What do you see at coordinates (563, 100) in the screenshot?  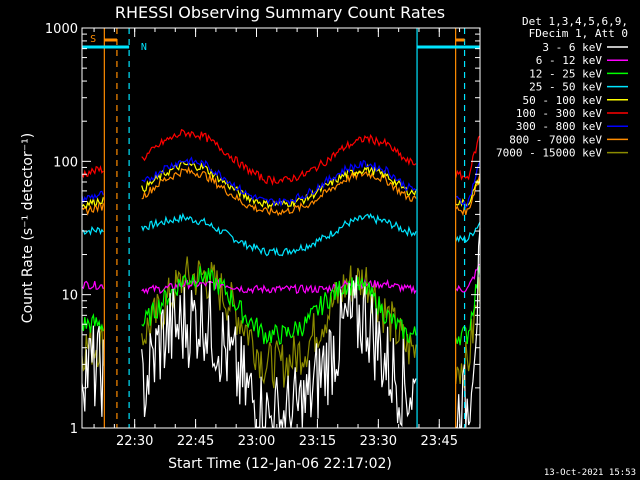 I see `legend-entry-label: 50 - 100 keV` at bounding box center [563, 100].